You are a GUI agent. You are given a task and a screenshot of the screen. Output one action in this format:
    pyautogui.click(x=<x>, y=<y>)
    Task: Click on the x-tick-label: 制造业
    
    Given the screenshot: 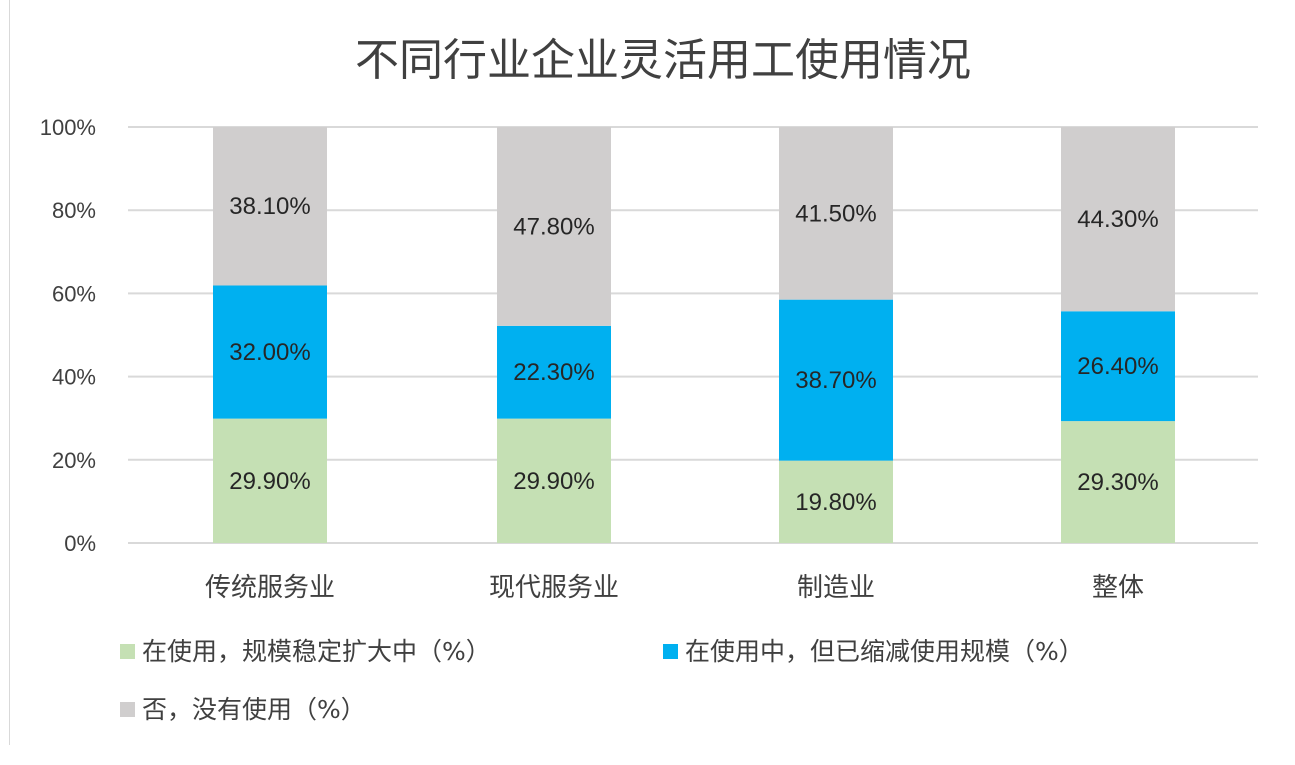 What is the action you would take?
    pyautogui.click(x=836, y=588)
    